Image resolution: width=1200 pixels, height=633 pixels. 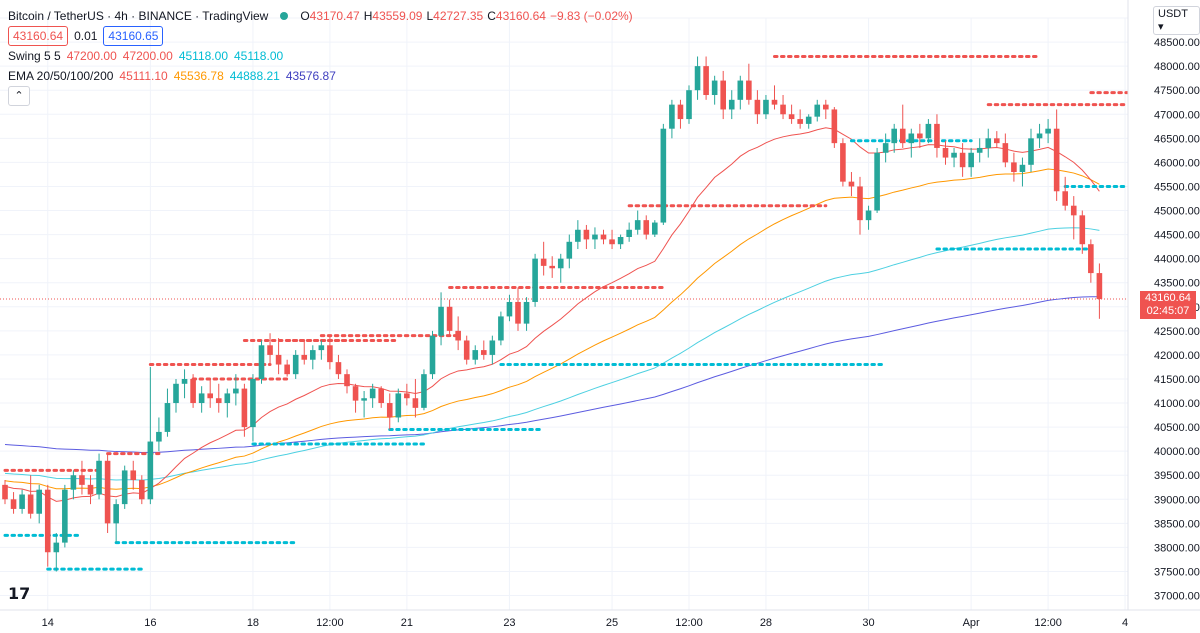 What do you see at coordinates (1048, 623) in the screenshot?
I see `time-tick-label: 12:00` at bounding box center [1048, 623].